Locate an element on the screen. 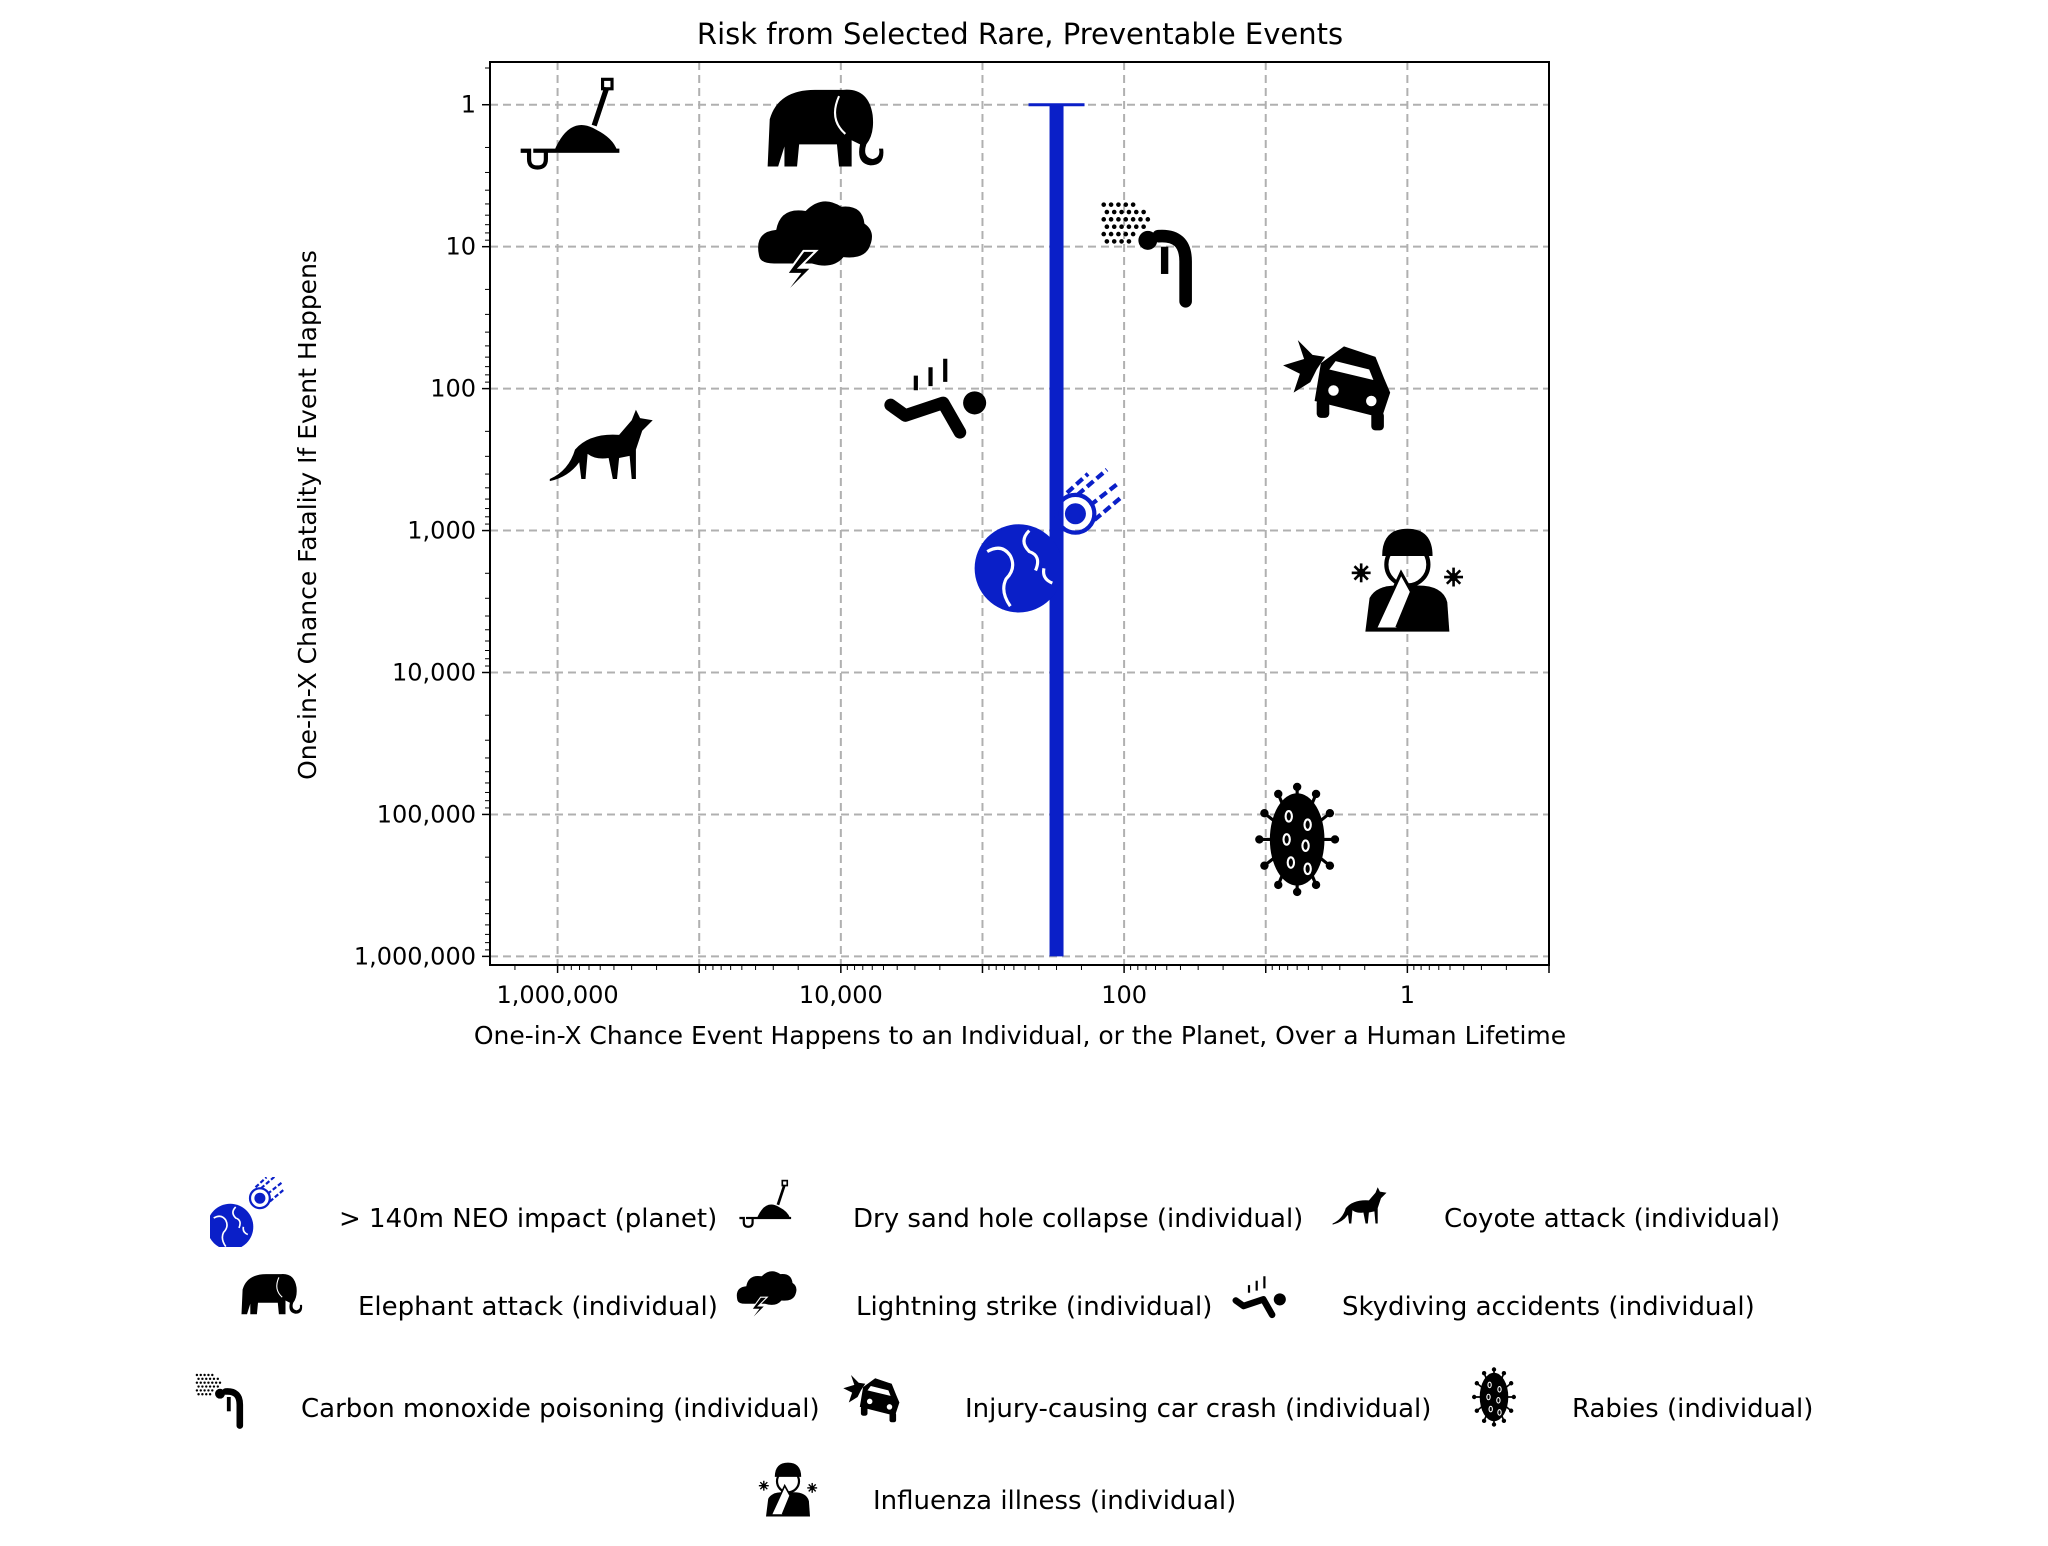  x-tick-label: 1 is located at coordinates (1407, 995).